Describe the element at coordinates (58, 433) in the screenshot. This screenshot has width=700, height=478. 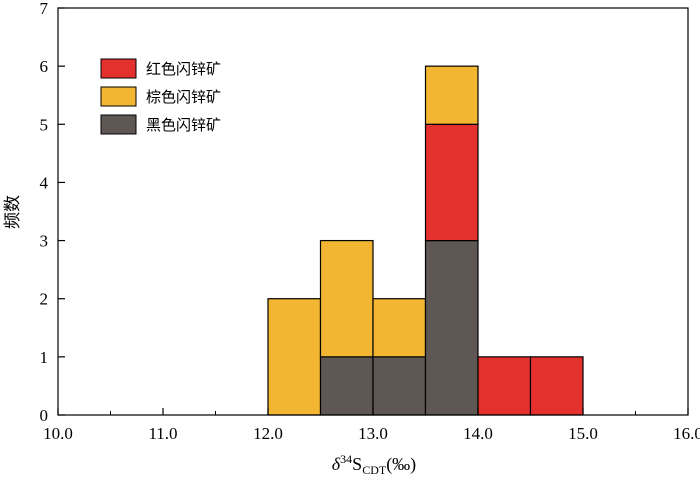
I see `x-tick-label: 10.0` at that location.